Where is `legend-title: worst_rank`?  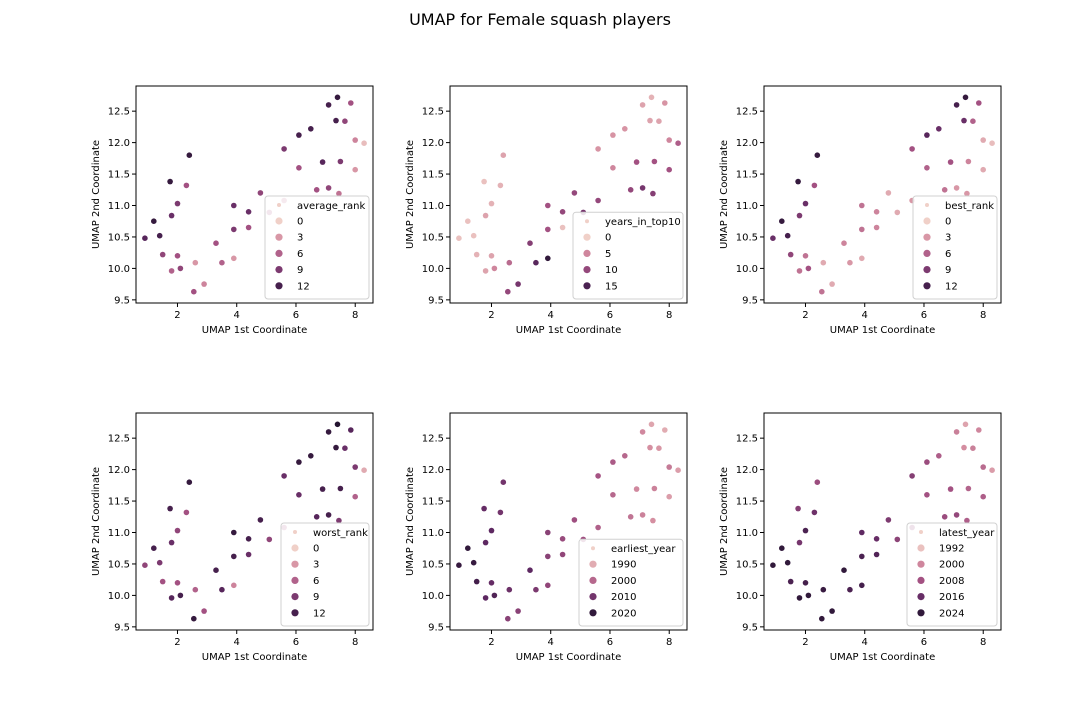 legend-title: worst_rank is located at coordinates (340, 533).